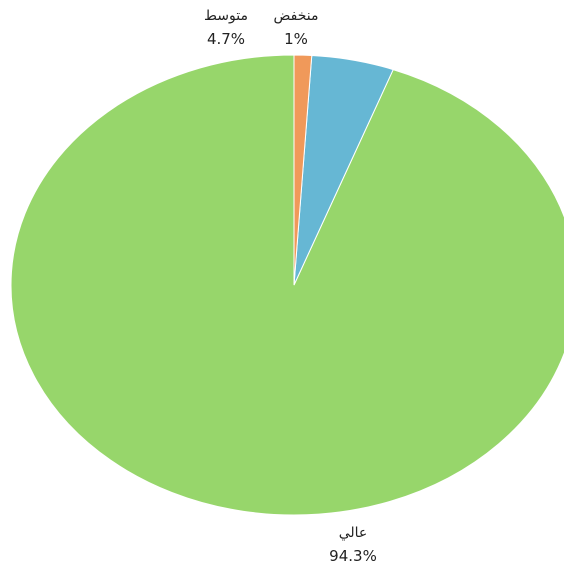 The width and height of the screenshot is (564, 572). I want to click on slice-label-percent-0: 94.3%, so click(353, 556).